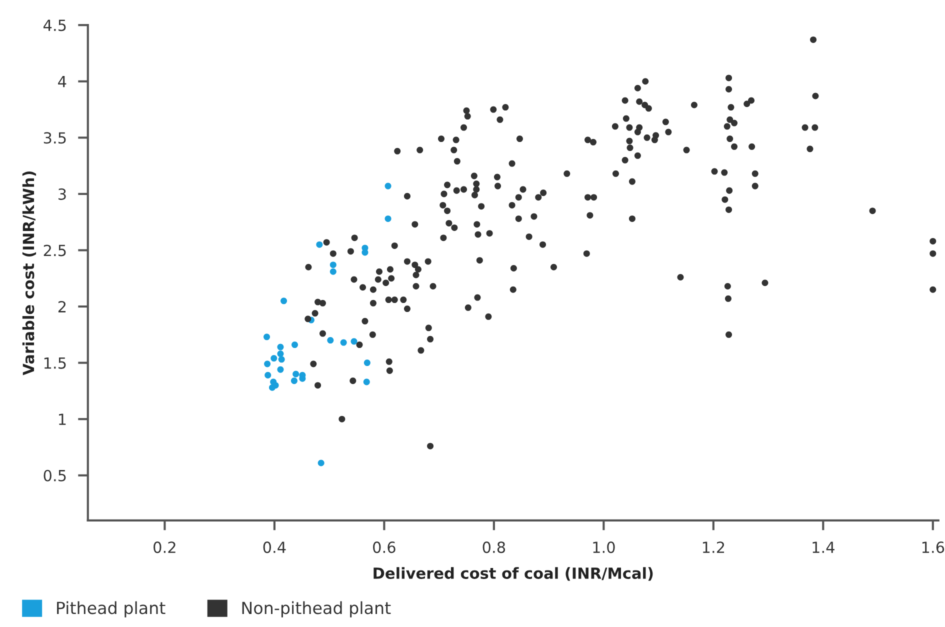  What do you see at coordinates (55, 476) in the screenshot?
I see `y-tick-label: 0.5` at bounding box center [55, 476].